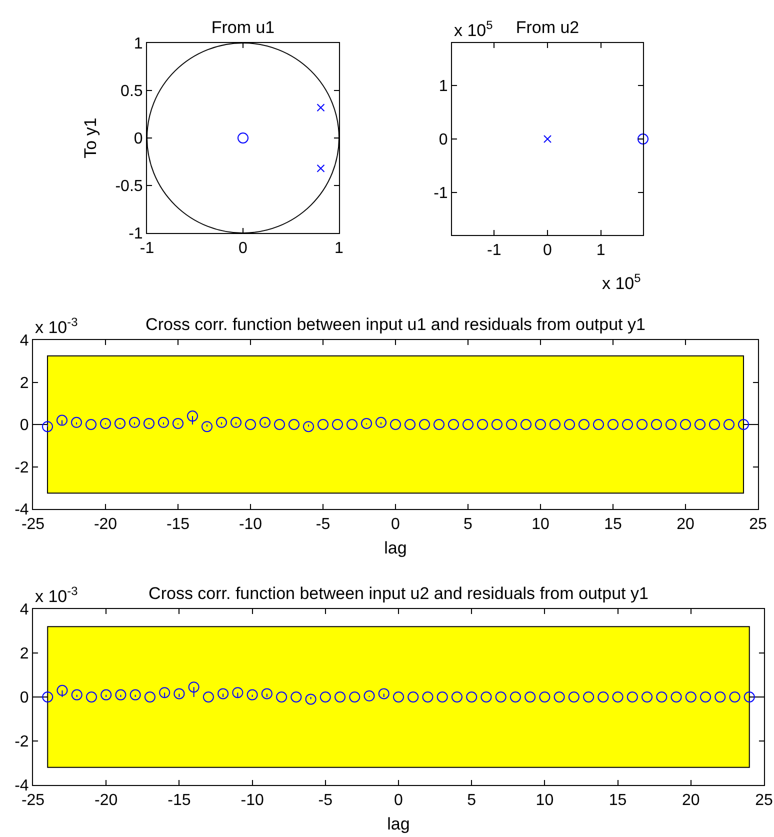 The image size is (774, 837). Describe the element at coordinates (129, 187) in the screenshot. I see `y-tick-label: -0.5` at that location.